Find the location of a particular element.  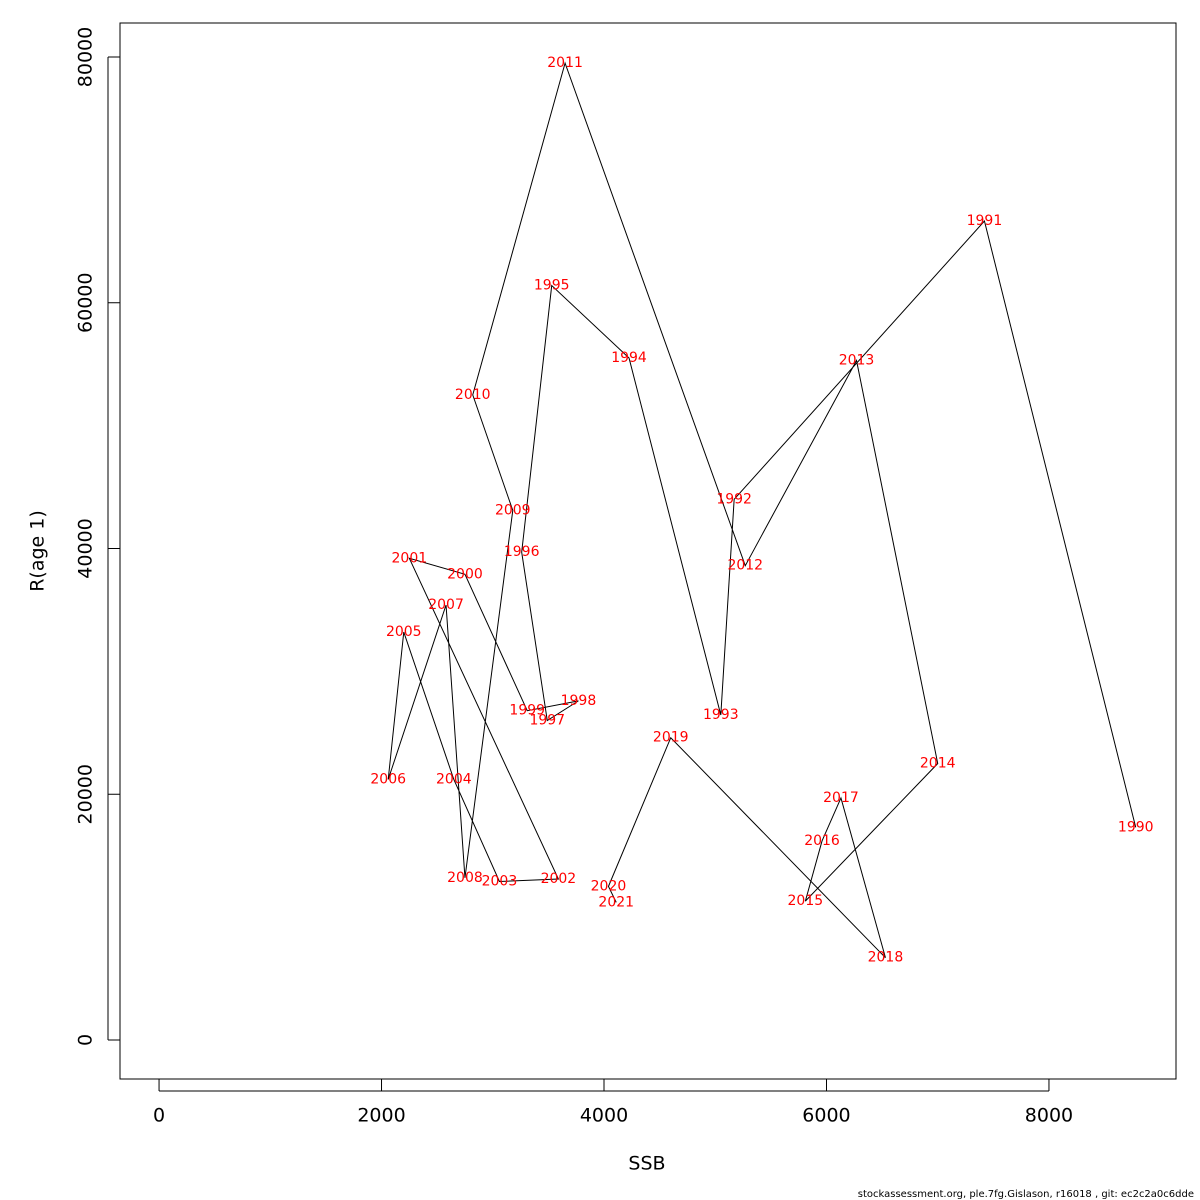

point-label: 2009 is located at coordinates (513, 510).